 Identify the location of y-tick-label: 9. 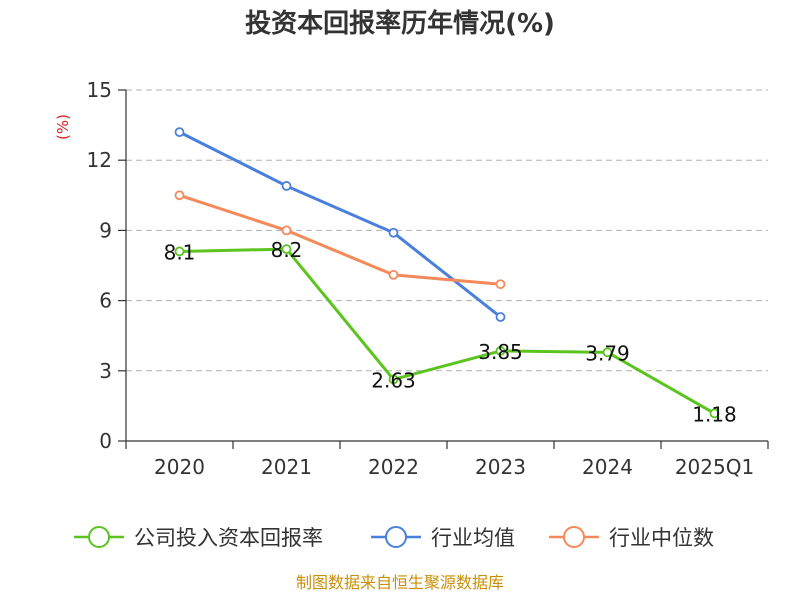
(105, 230).